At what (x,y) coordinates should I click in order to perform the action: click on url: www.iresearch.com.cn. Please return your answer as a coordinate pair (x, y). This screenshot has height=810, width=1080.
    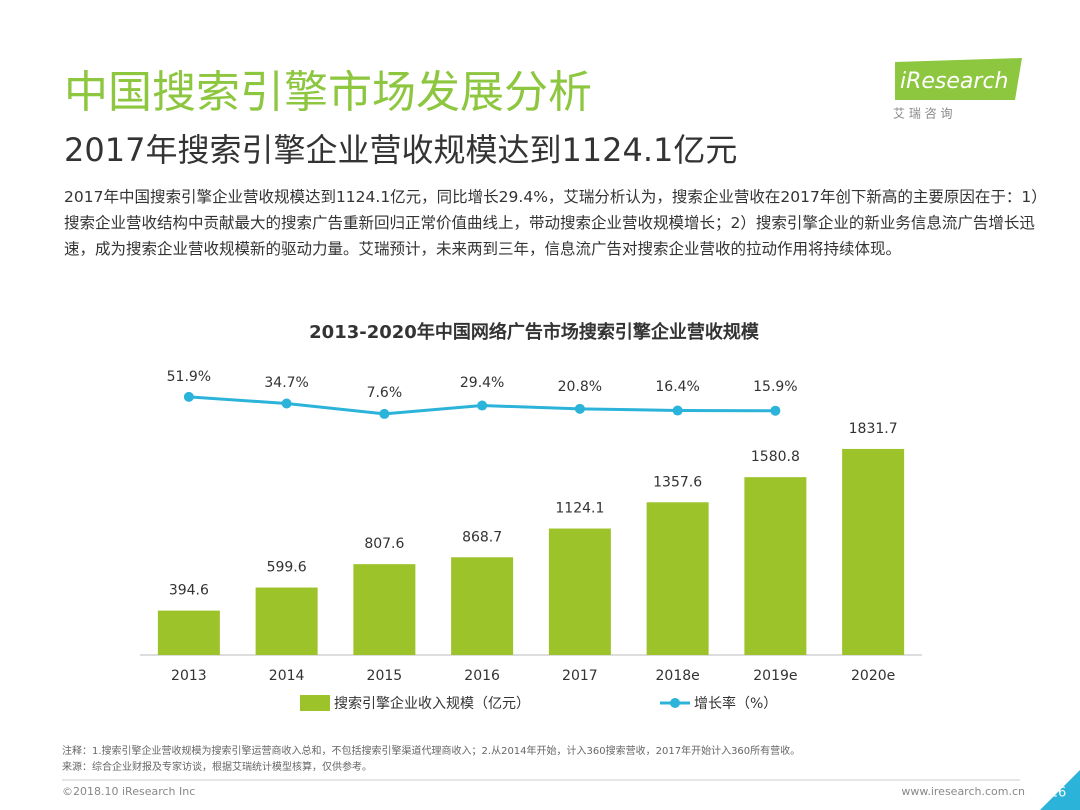
    Looking at the image, I should click on (963, 791).